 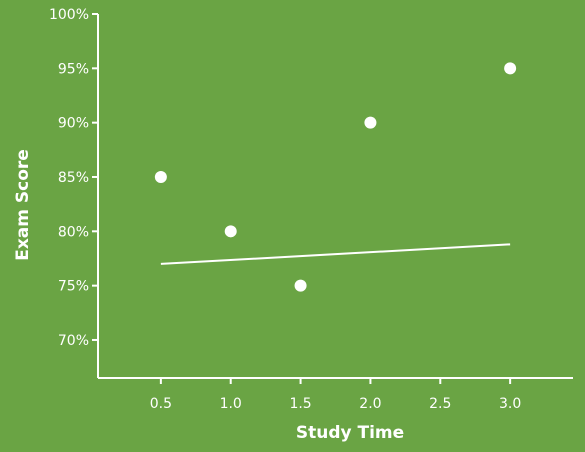 What do you see at coordinates (510, 404) in the screenshot?
I see `x-tick-label: 3.0` at bounding box center [510, 404].